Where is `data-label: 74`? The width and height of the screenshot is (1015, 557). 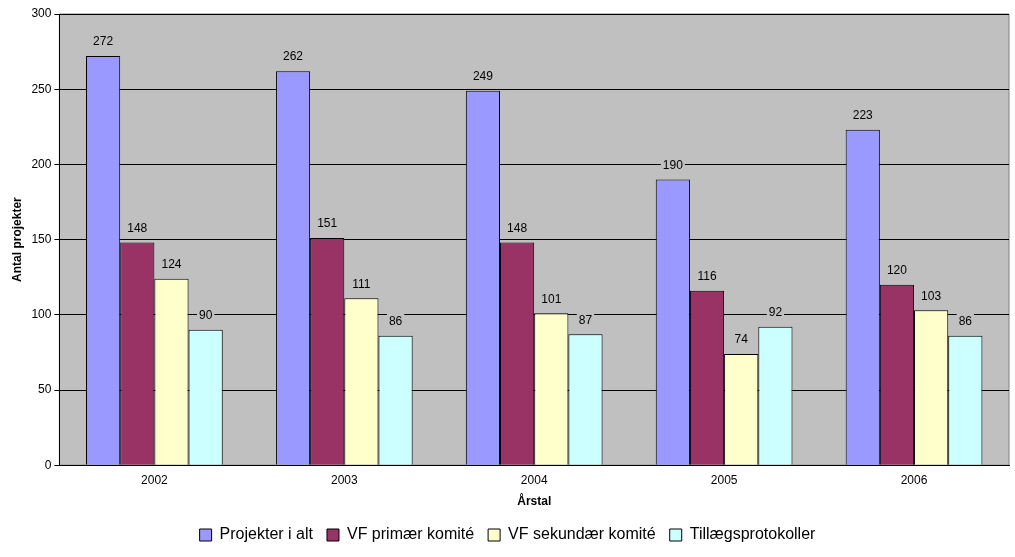 data-label: 74 is located at coordinates (741, 339).